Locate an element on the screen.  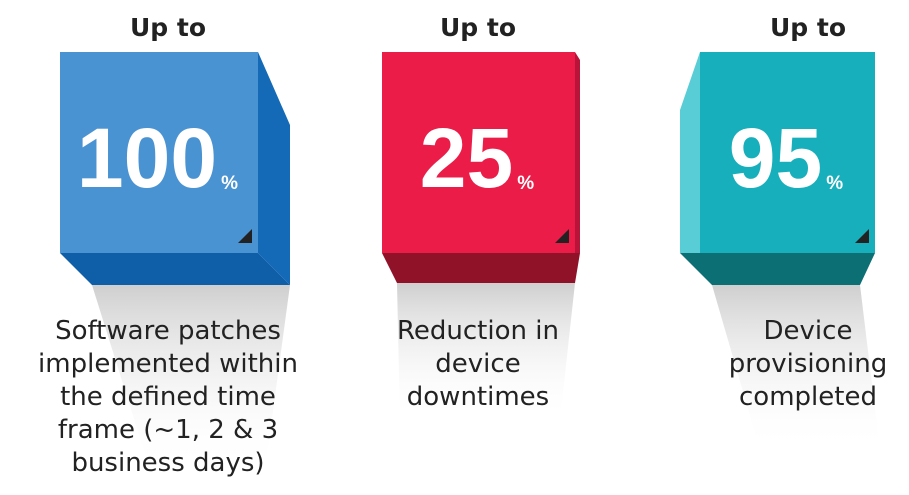
description: downtimes is located at coordinates (478, 397).